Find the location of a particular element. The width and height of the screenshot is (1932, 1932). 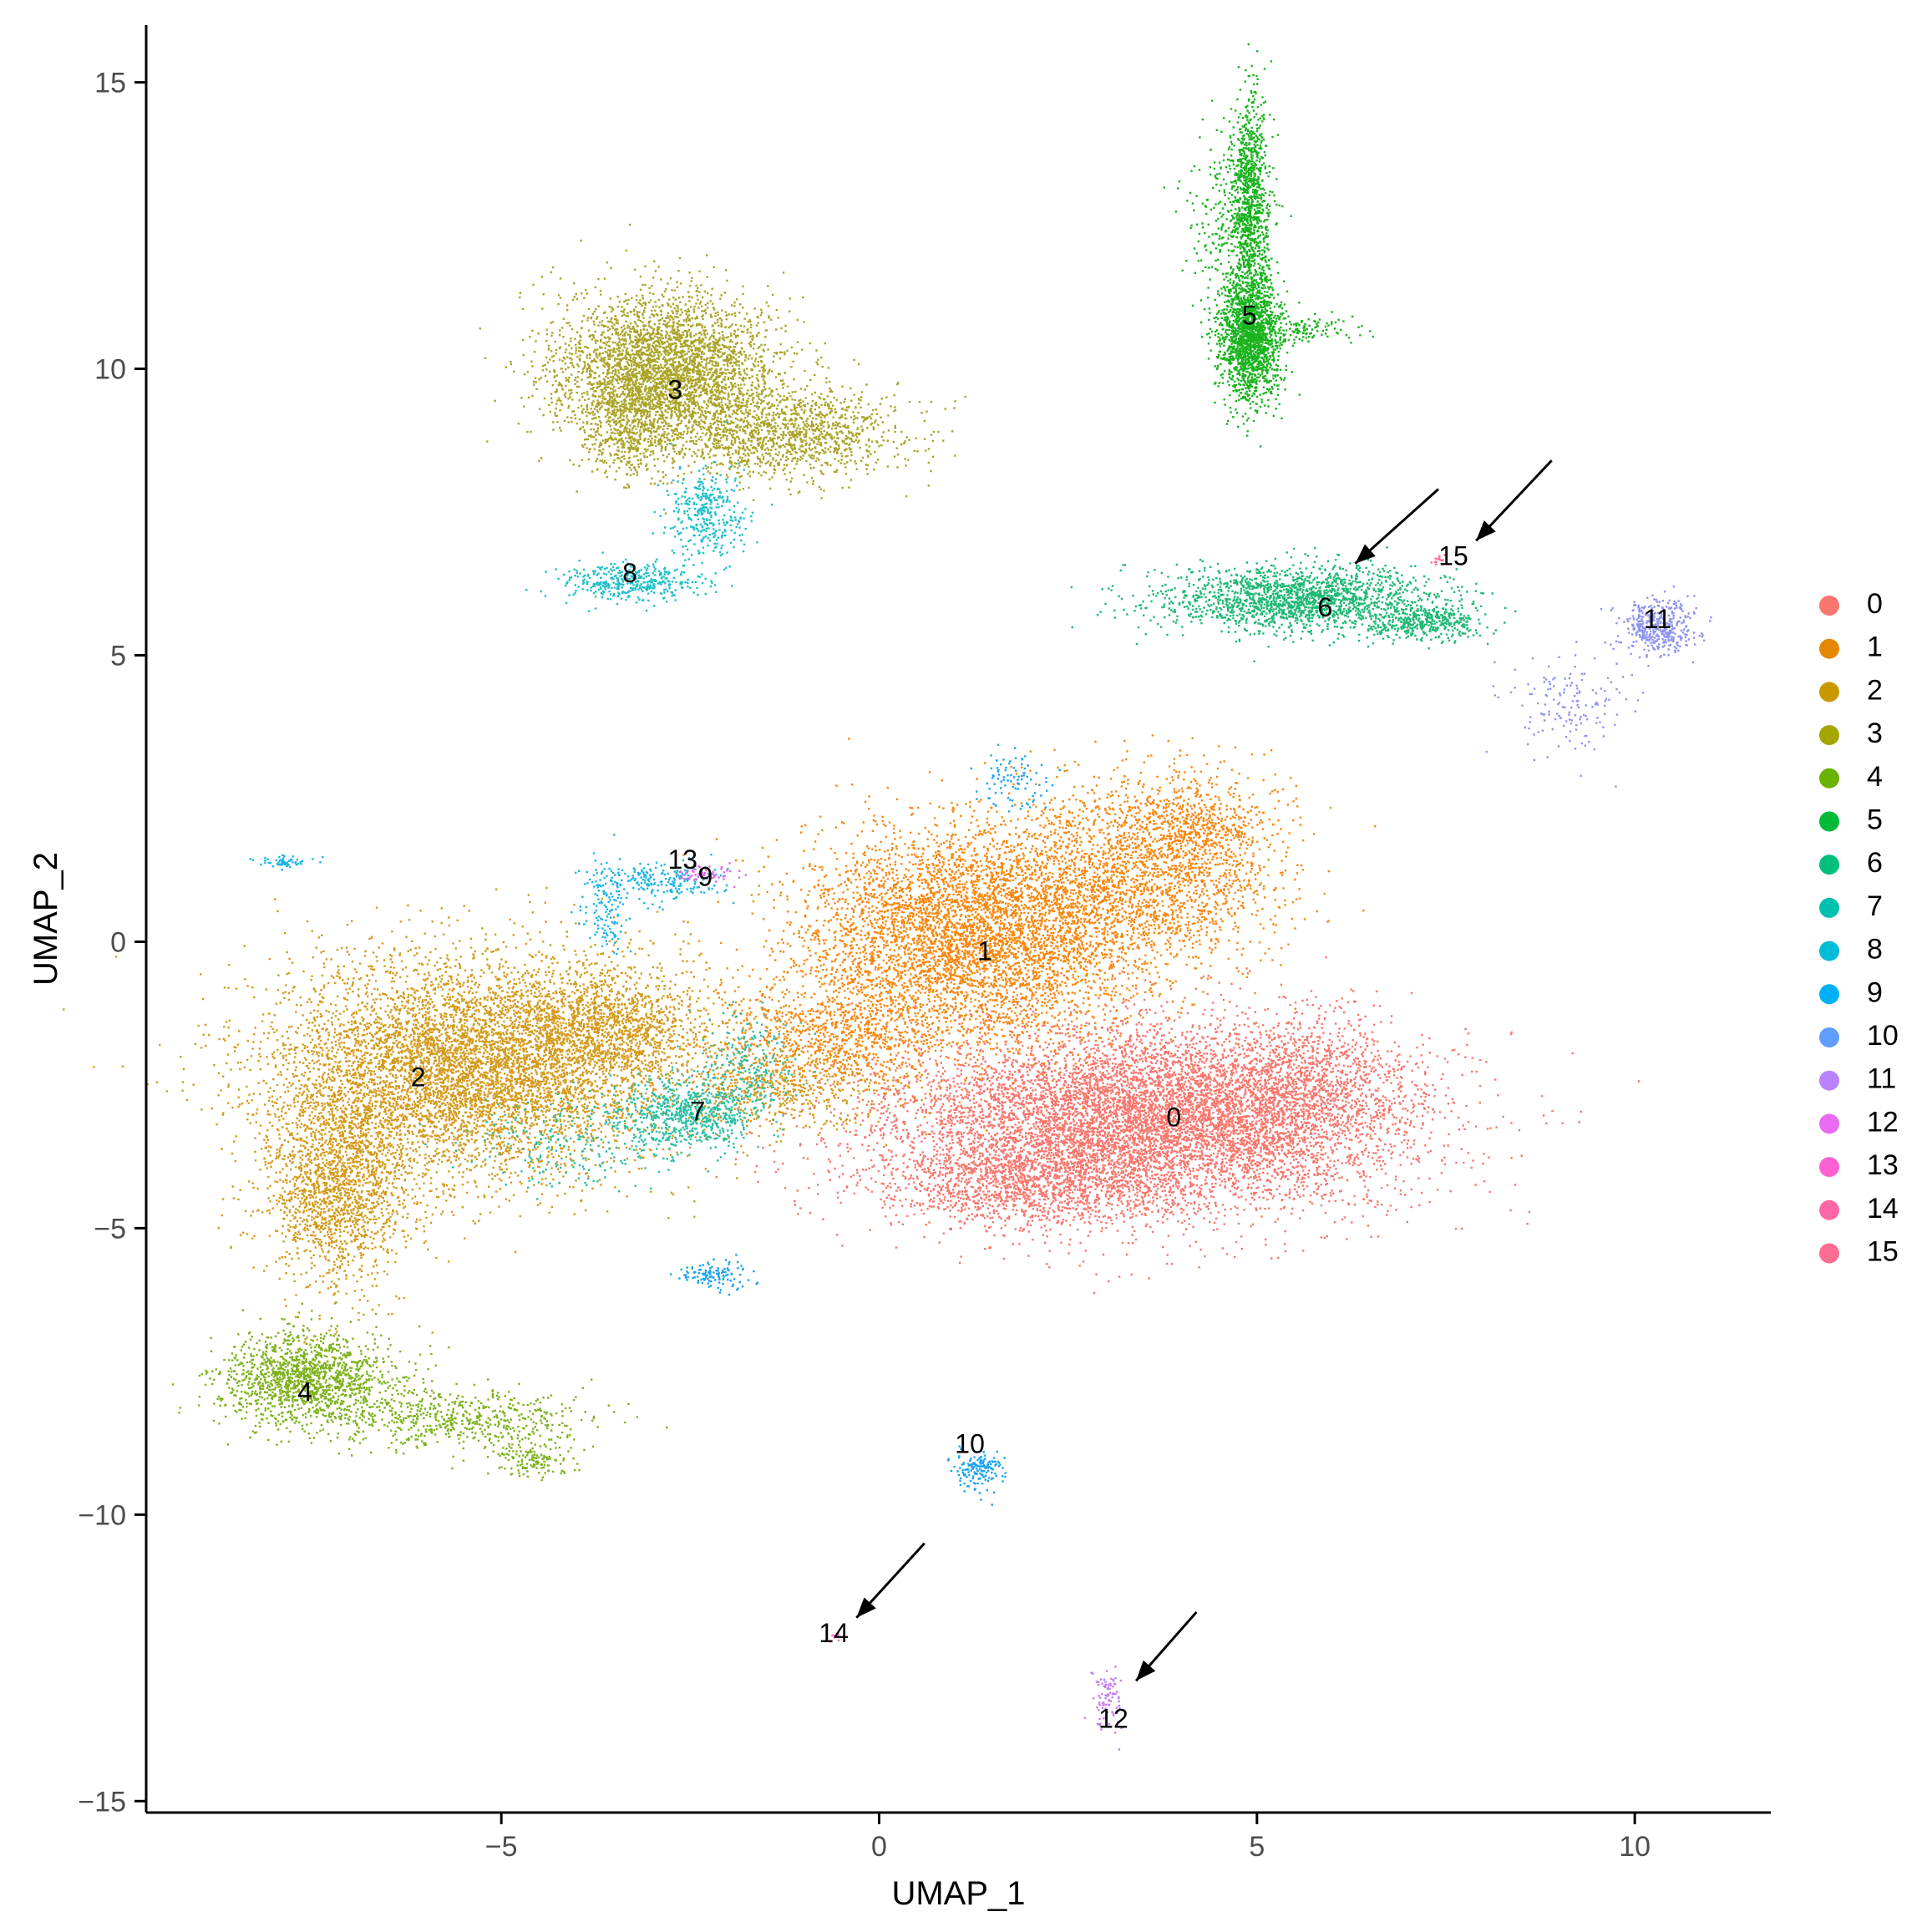

cluster-label-11: 11 is located at coordinates (1657, 619).